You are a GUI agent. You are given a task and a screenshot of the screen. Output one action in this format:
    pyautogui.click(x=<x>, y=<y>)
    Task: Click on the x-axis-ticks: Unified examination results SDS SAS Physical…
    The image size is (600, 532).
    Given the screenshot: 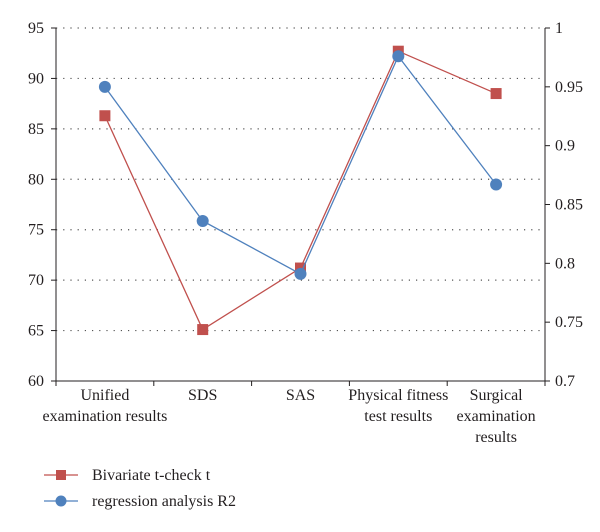 What is the action you would take?
    pyautogui.click(x=294, y=413)
    